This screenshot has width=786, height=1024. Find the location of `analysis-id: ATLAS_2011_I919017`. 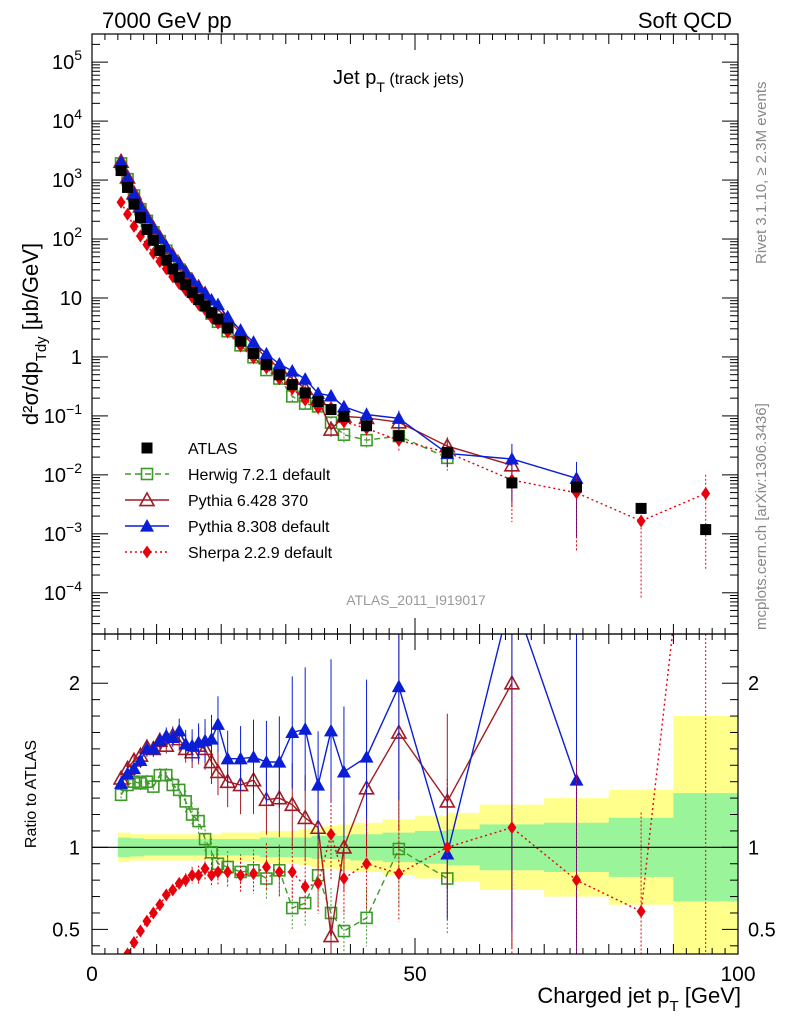

analysis-id: ATLAS_2011_I919017 is located at coordinates (416, 600).